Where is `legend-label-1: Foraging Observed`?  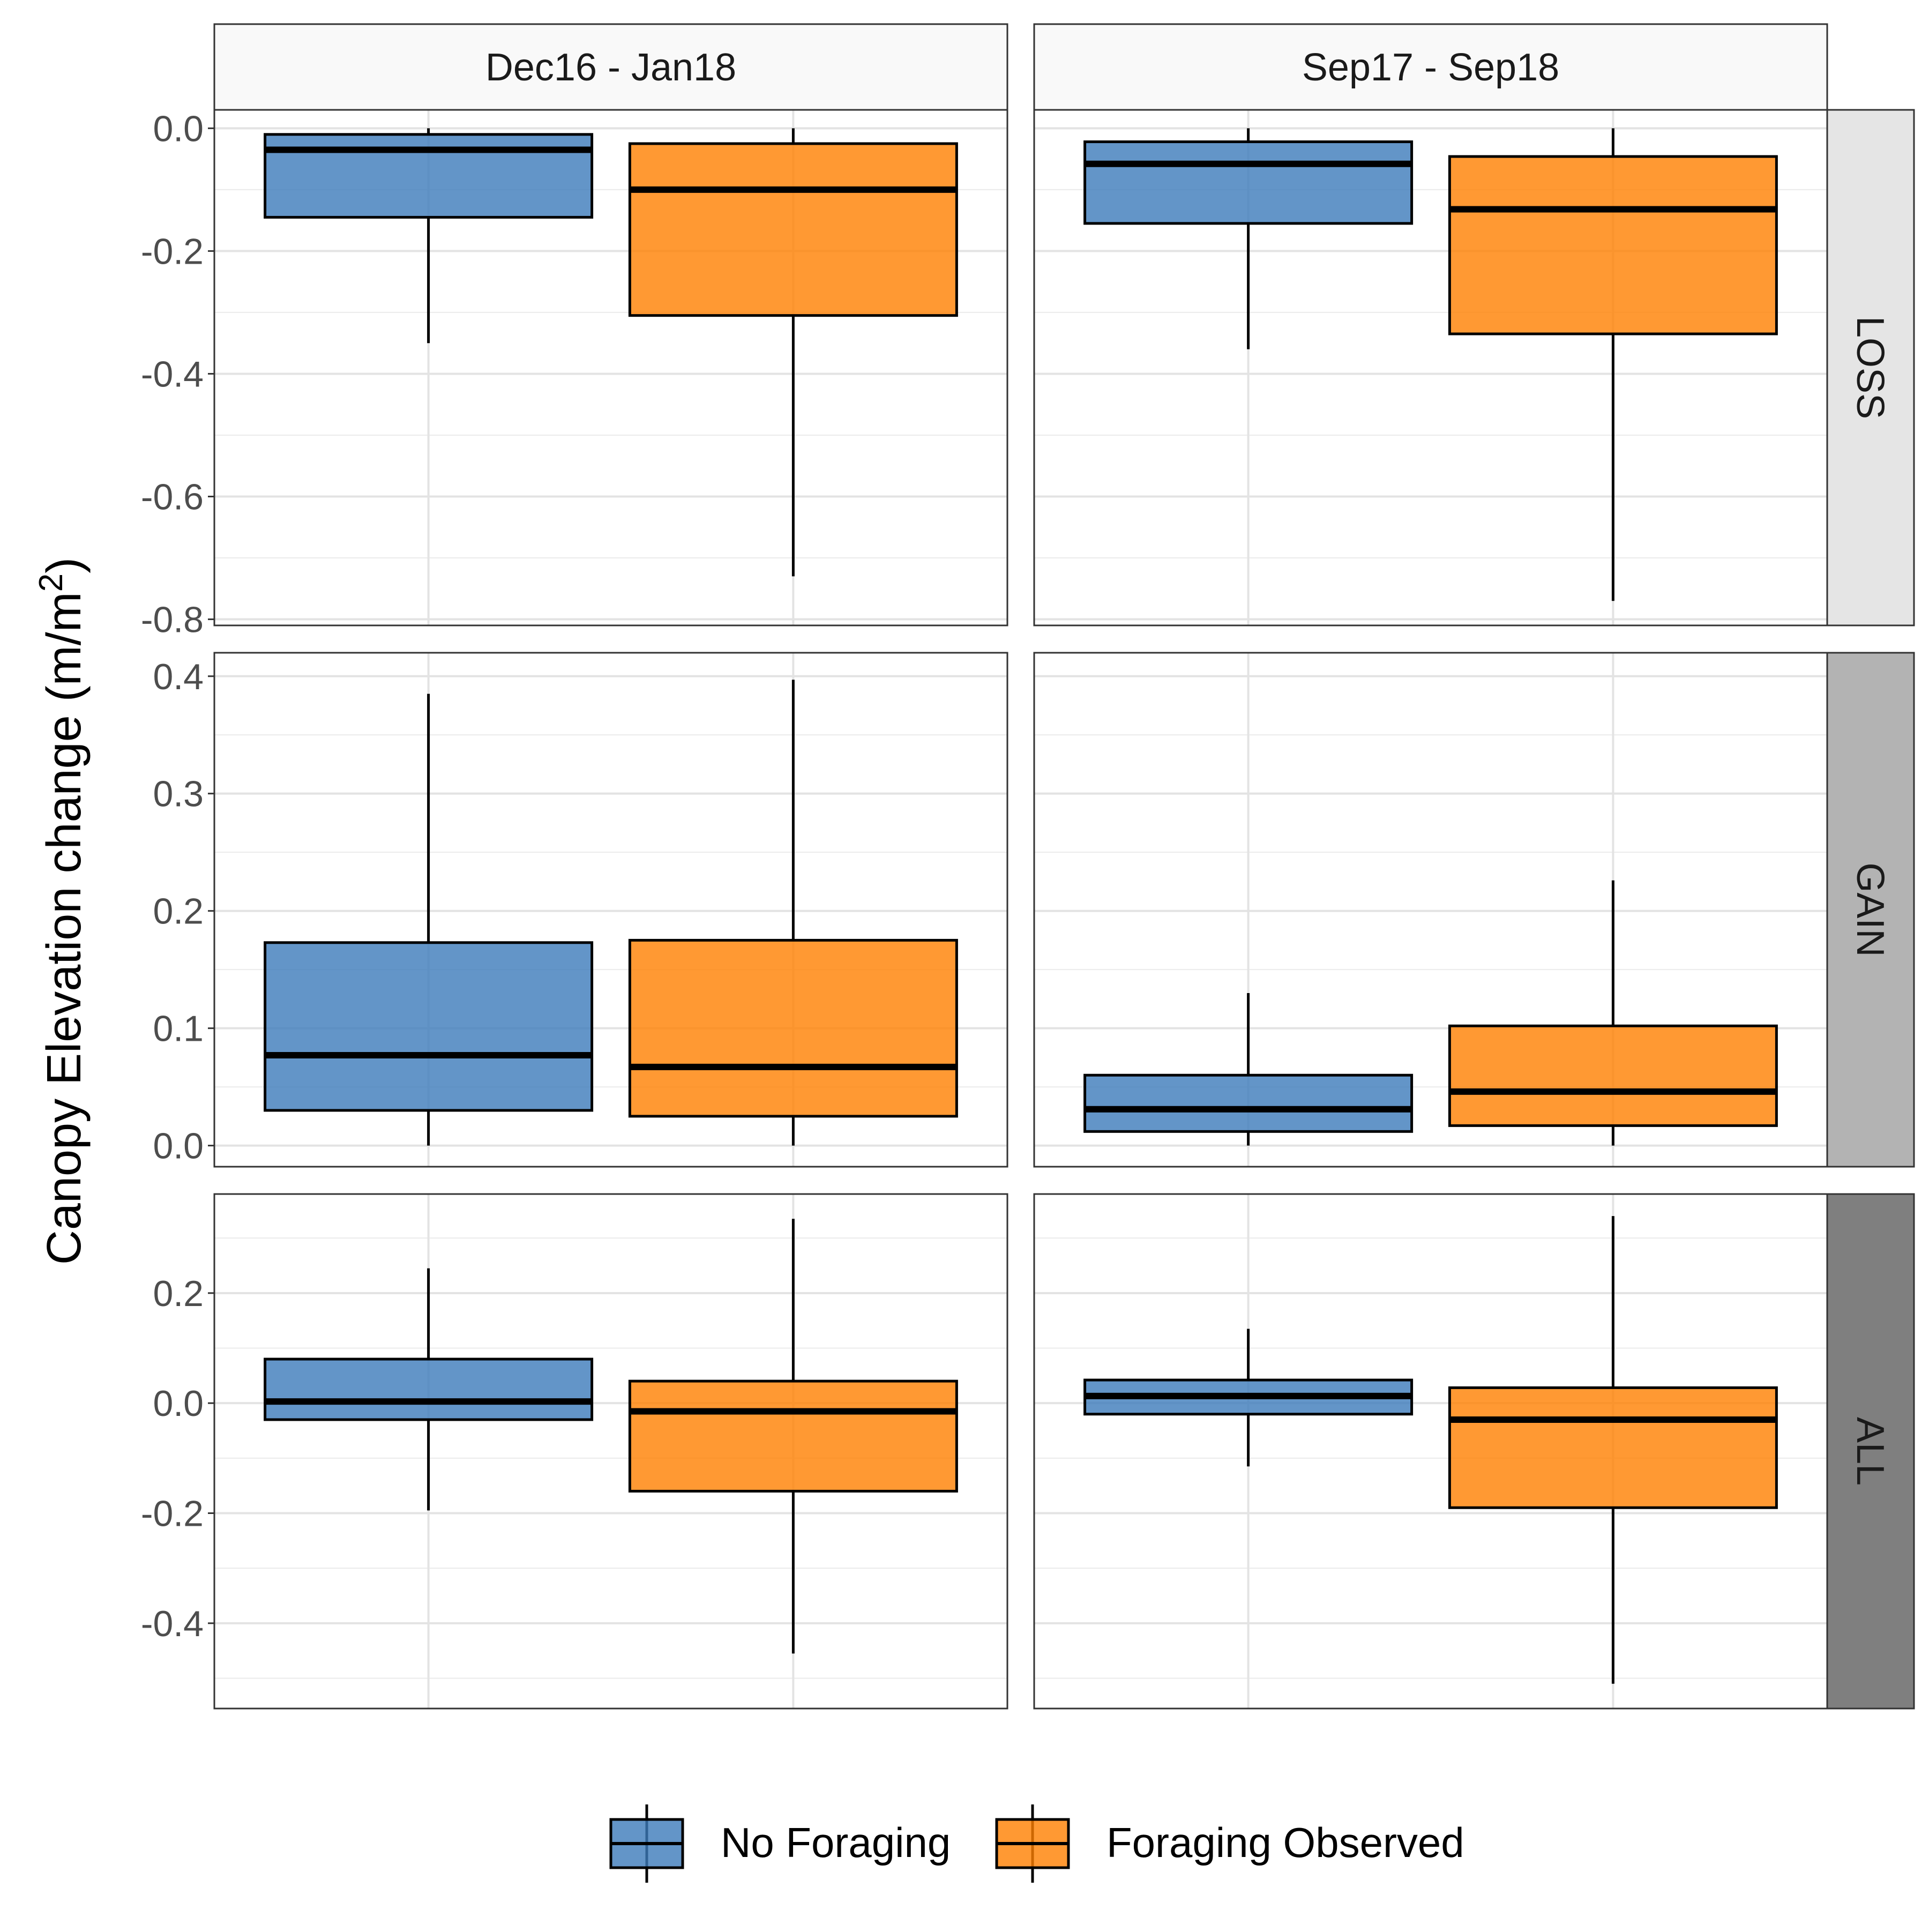 legend-label-1: Foraging Observed is located at coordinates (1285, 1842).